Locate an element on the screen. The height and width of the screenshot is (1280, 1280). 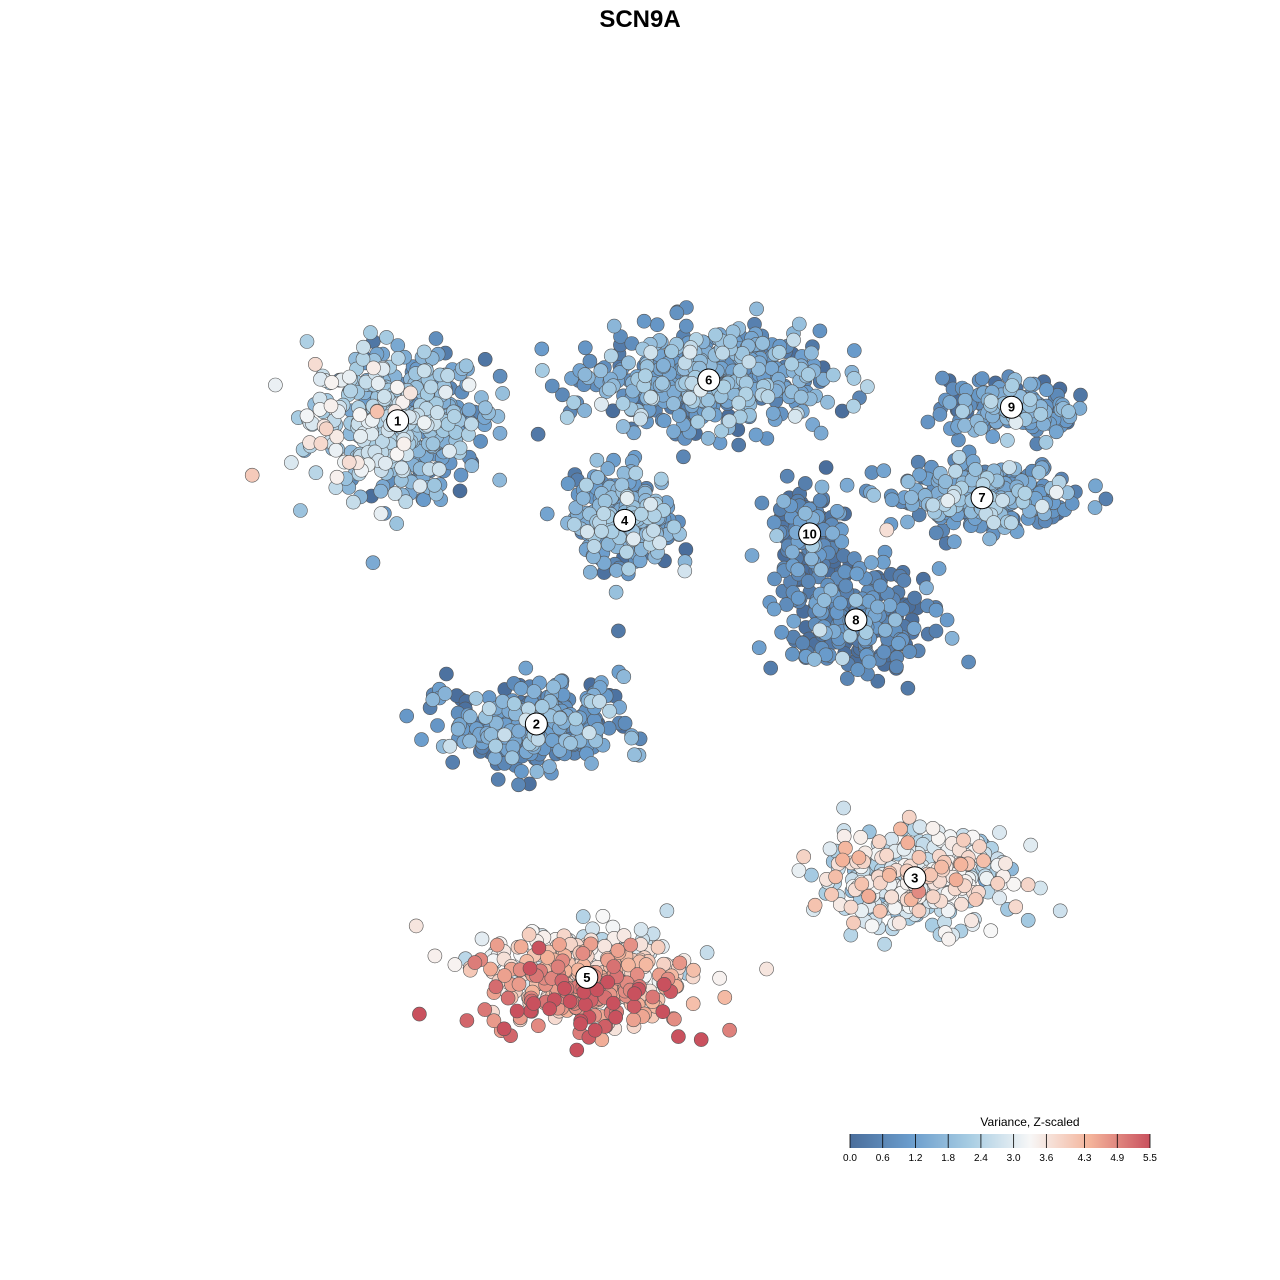
cluster-label-2: 2 is located at coordinates (536, 724).